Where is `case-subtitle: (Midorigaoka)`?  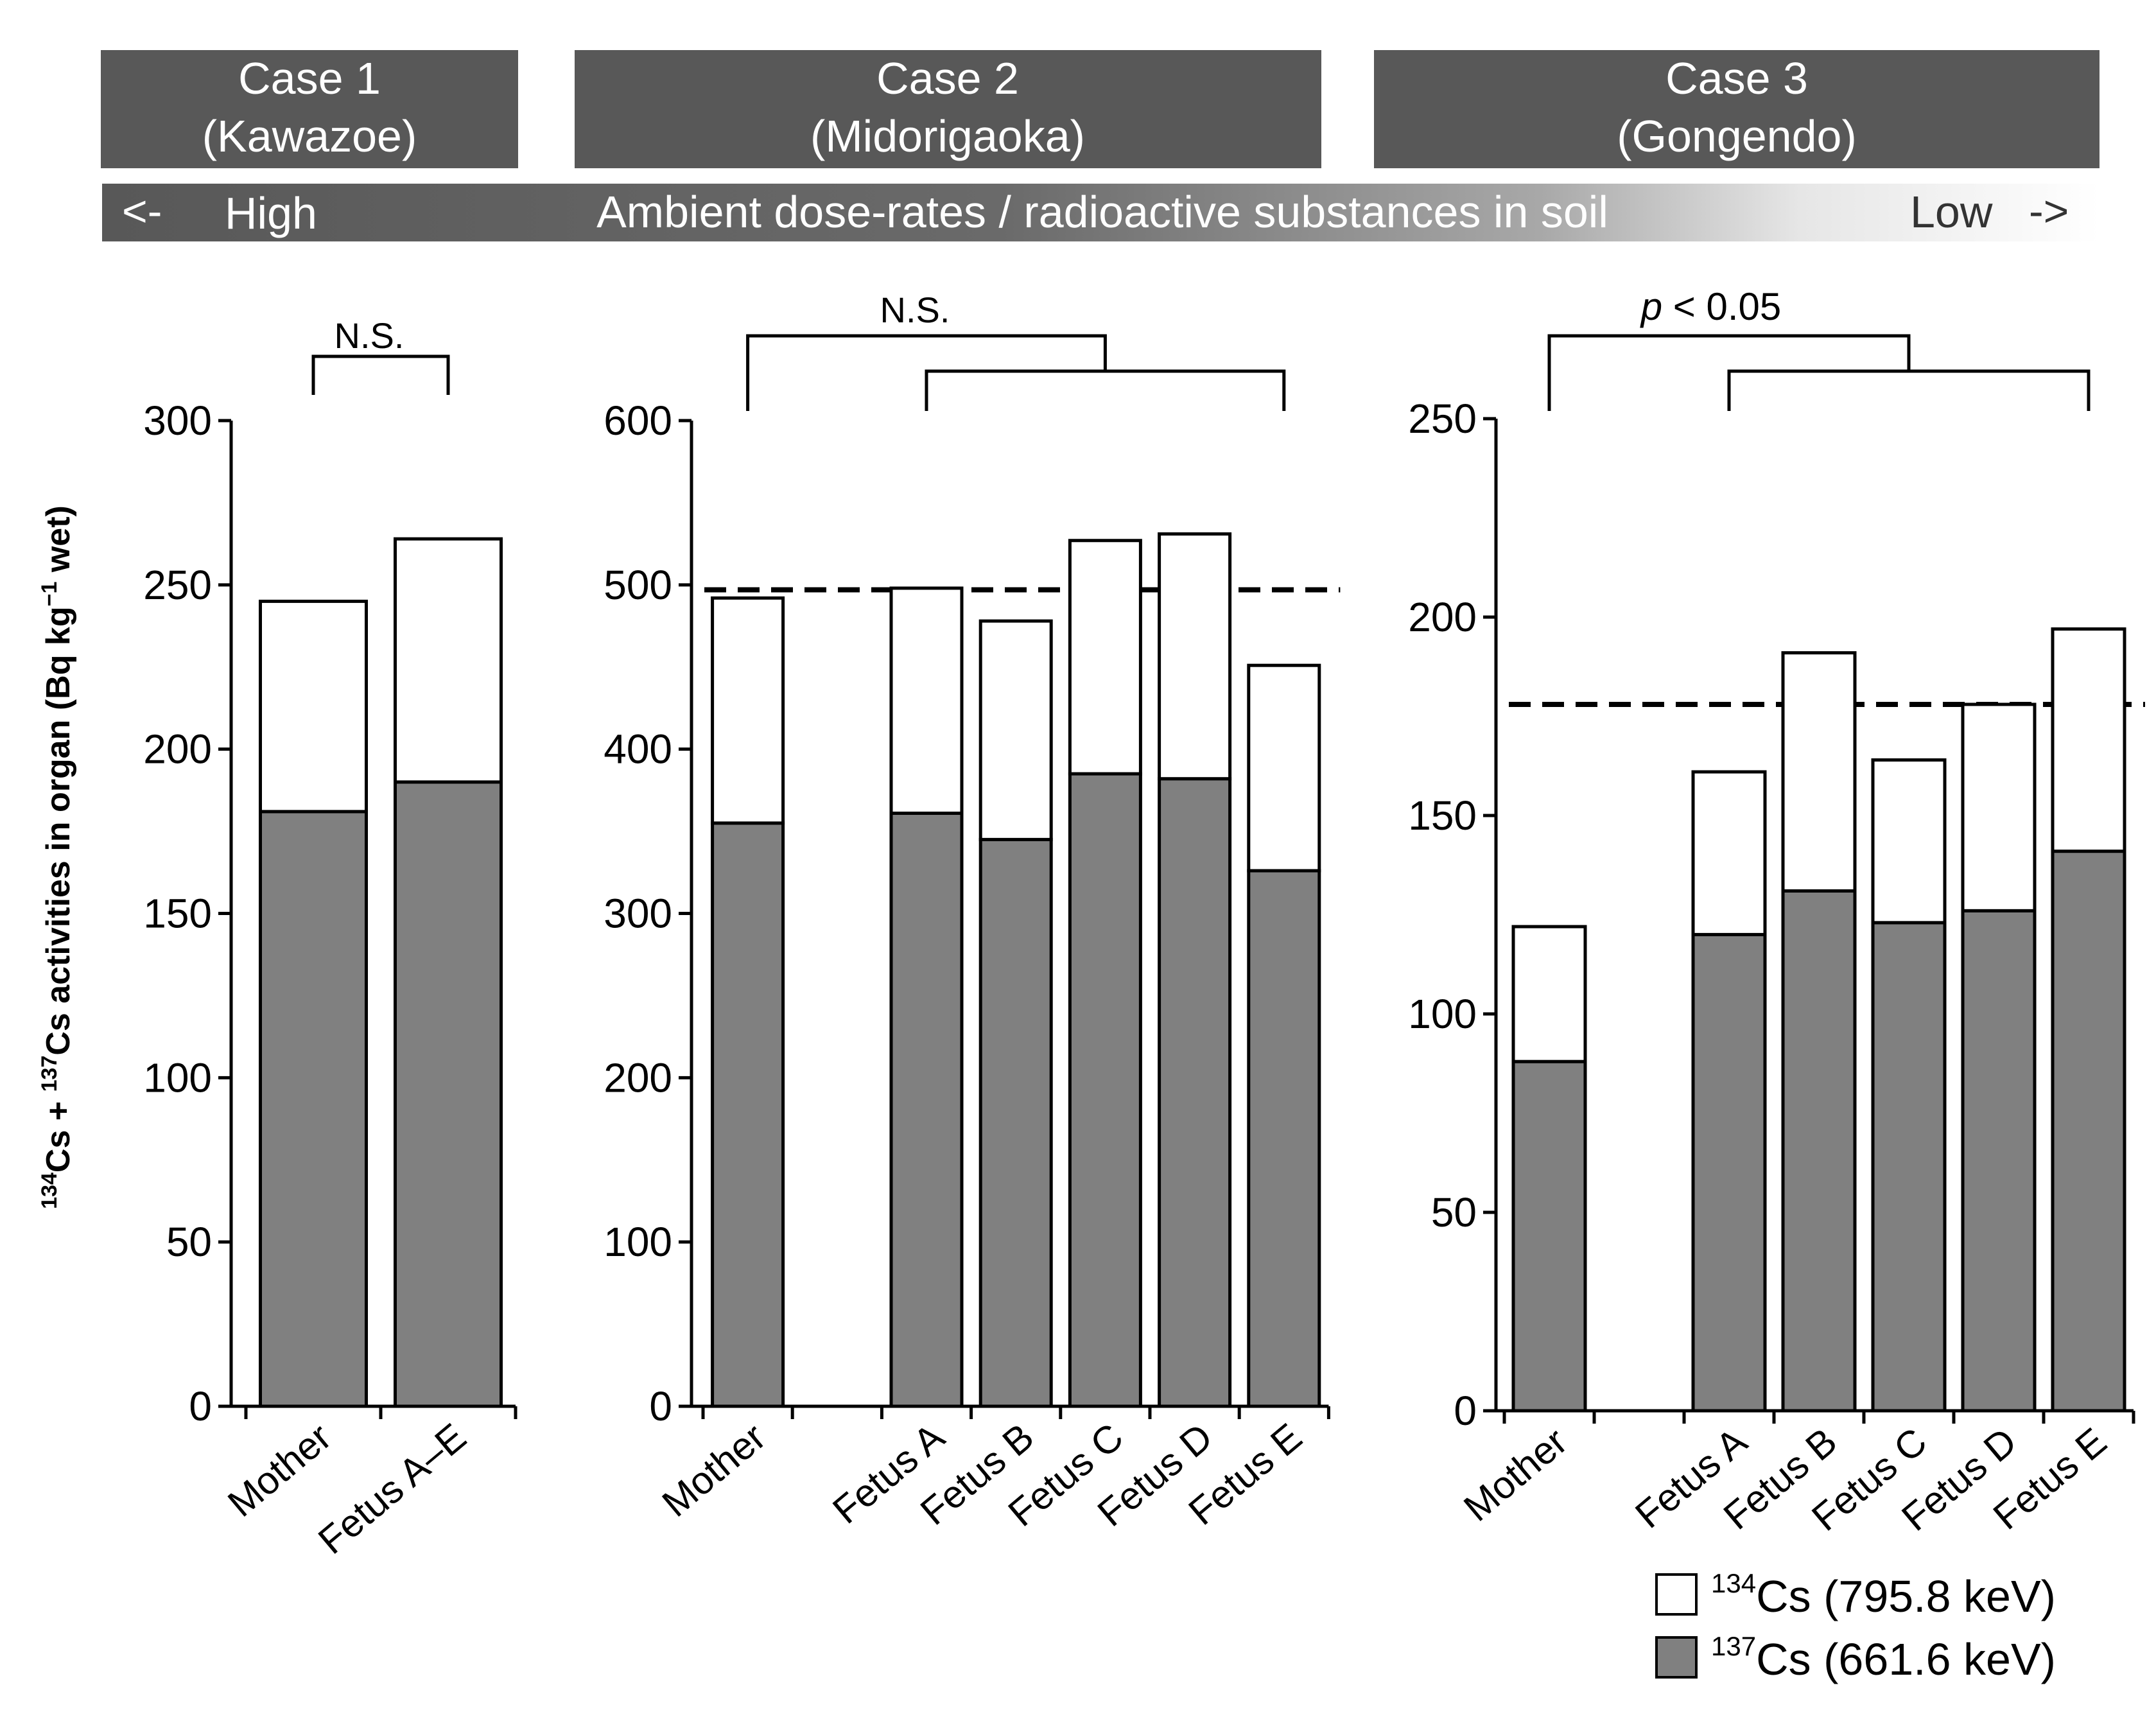 case-subtitle: (Midorigaoka) is located at coordinates (947, 136).